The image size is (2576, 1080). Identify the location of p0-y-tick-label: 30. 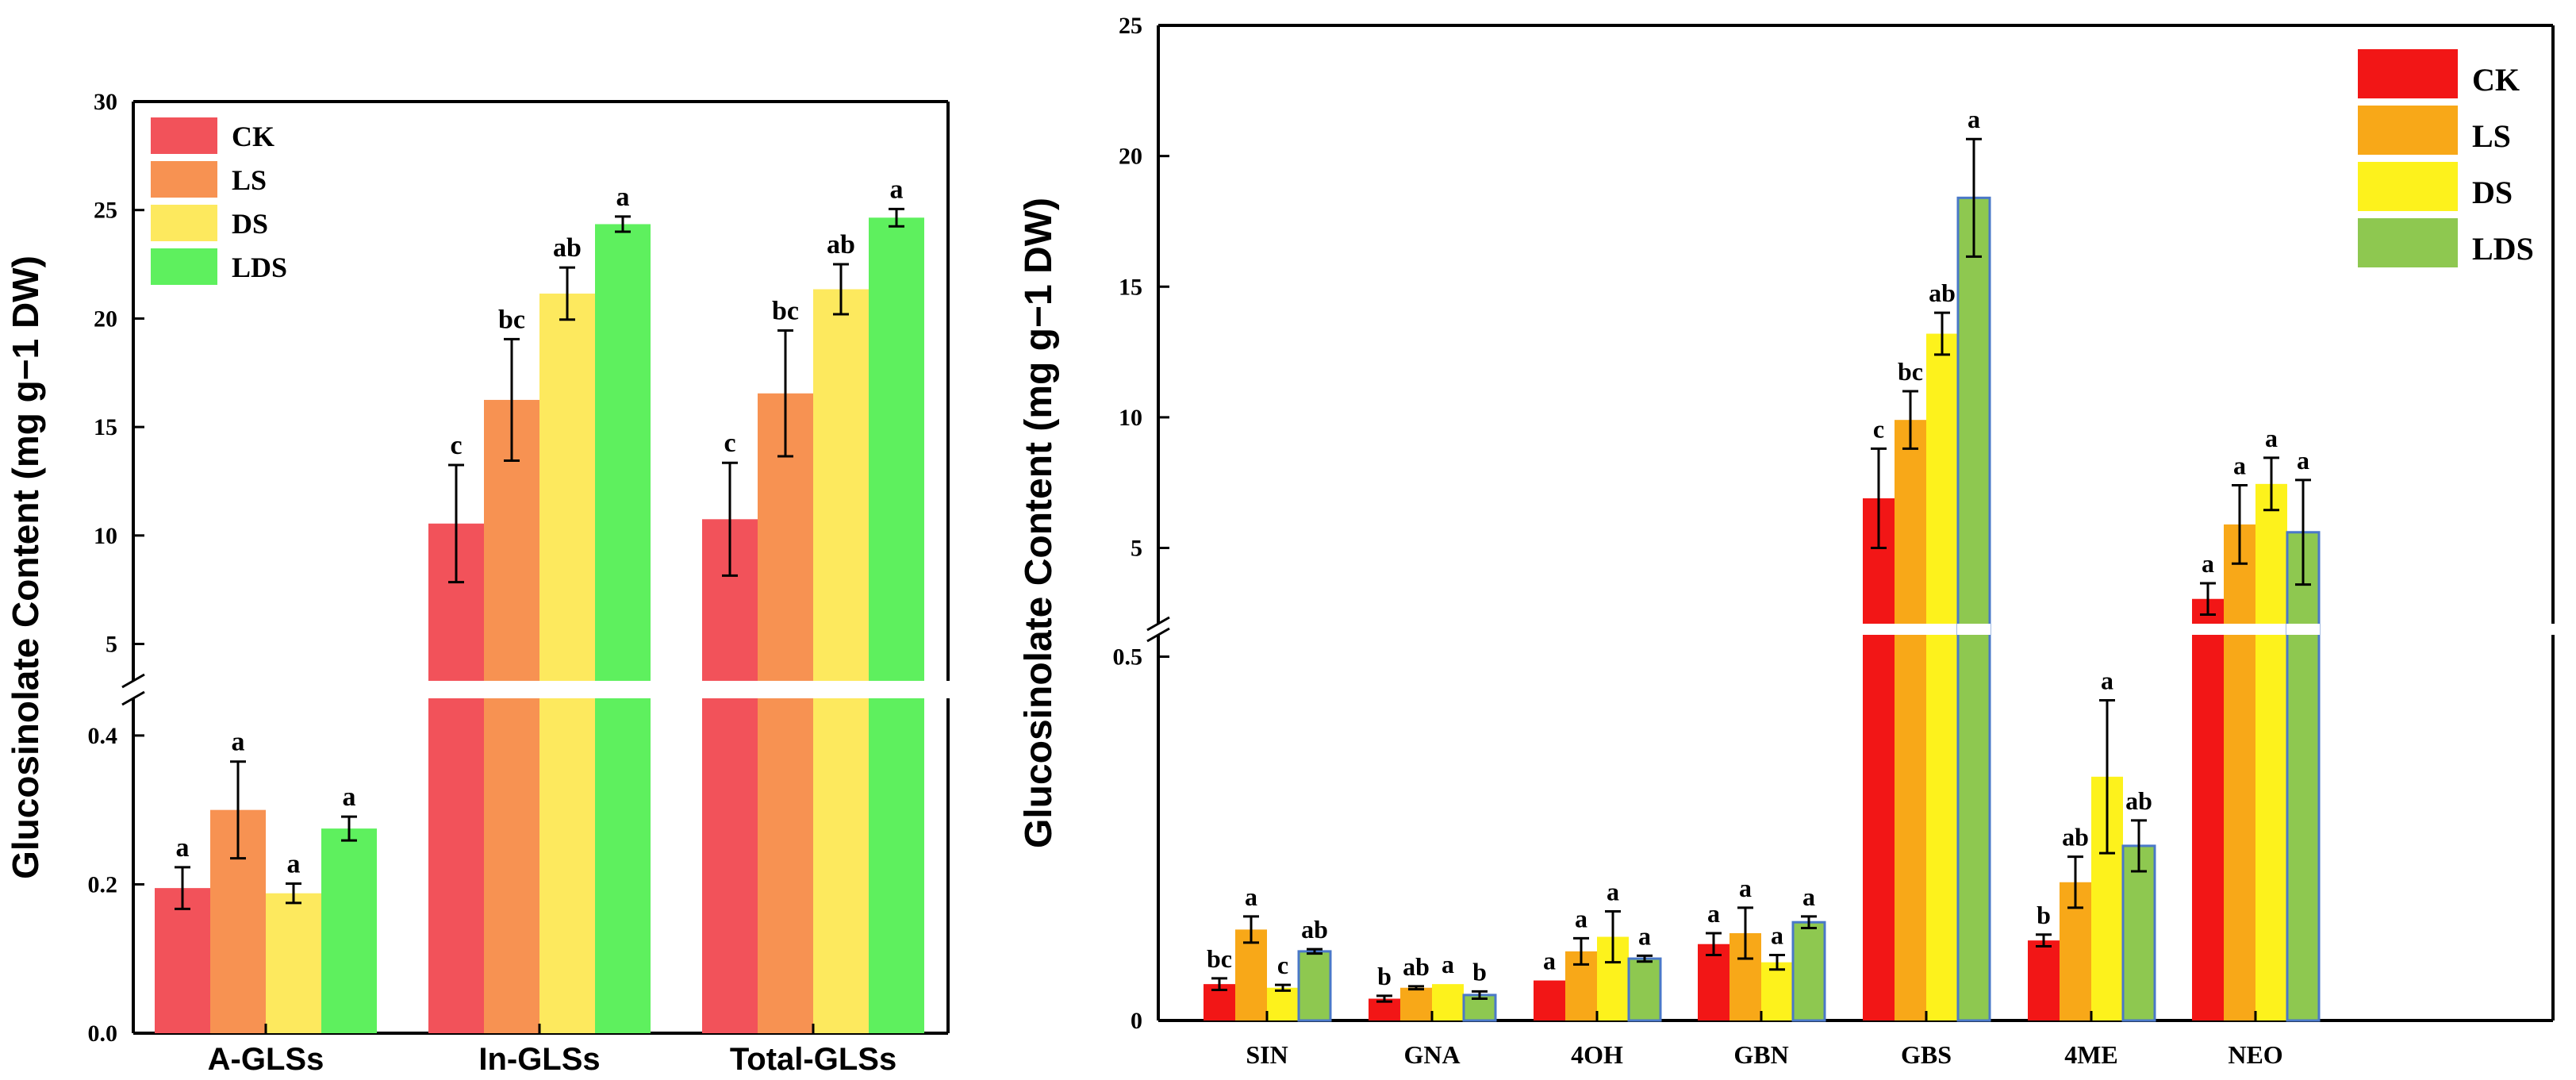
(105, 102).